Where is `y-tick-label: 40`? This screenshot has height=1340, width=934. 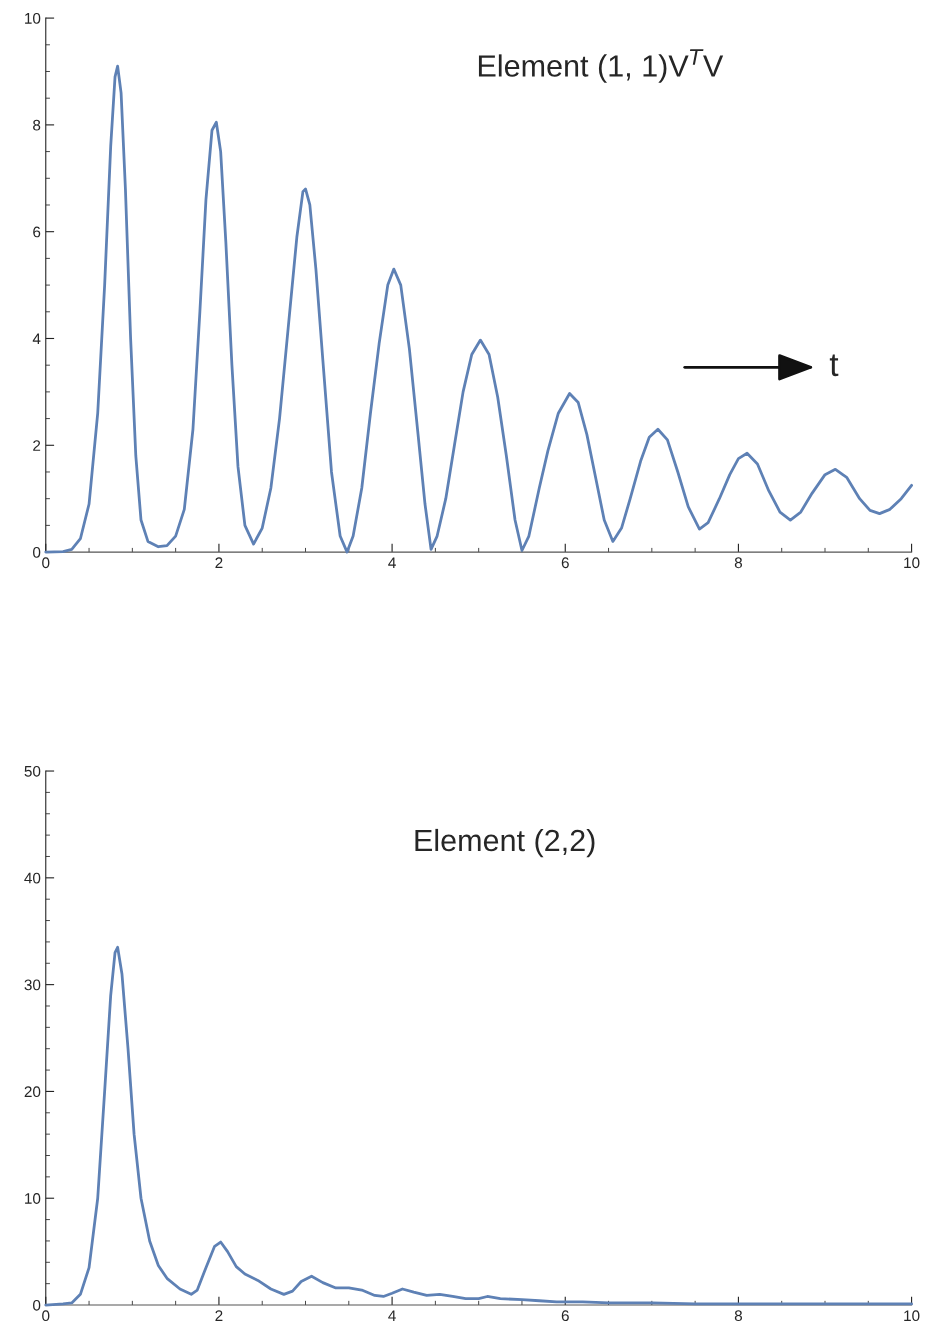
y-tick-label: 40 is located at coordinates (32, 878).